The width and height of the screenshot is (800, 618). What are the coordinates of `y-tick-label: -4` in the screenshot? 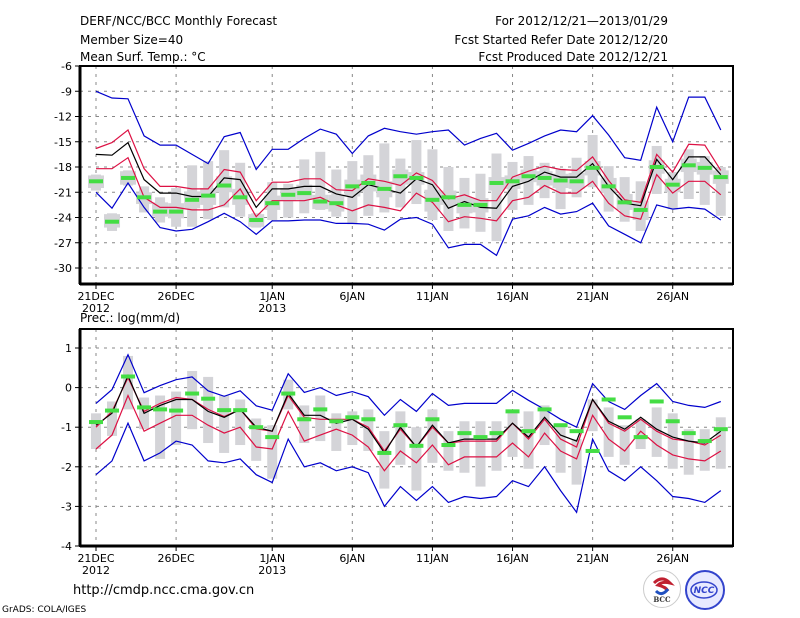 It's located at (66, 546).